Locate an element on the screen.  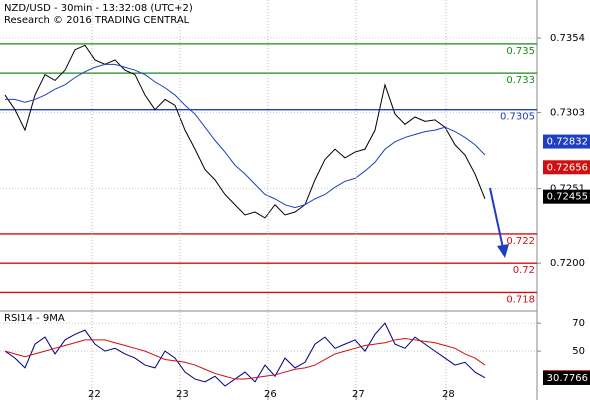
y-tick-label: 0.7303 is located at coordinates (567, 113).